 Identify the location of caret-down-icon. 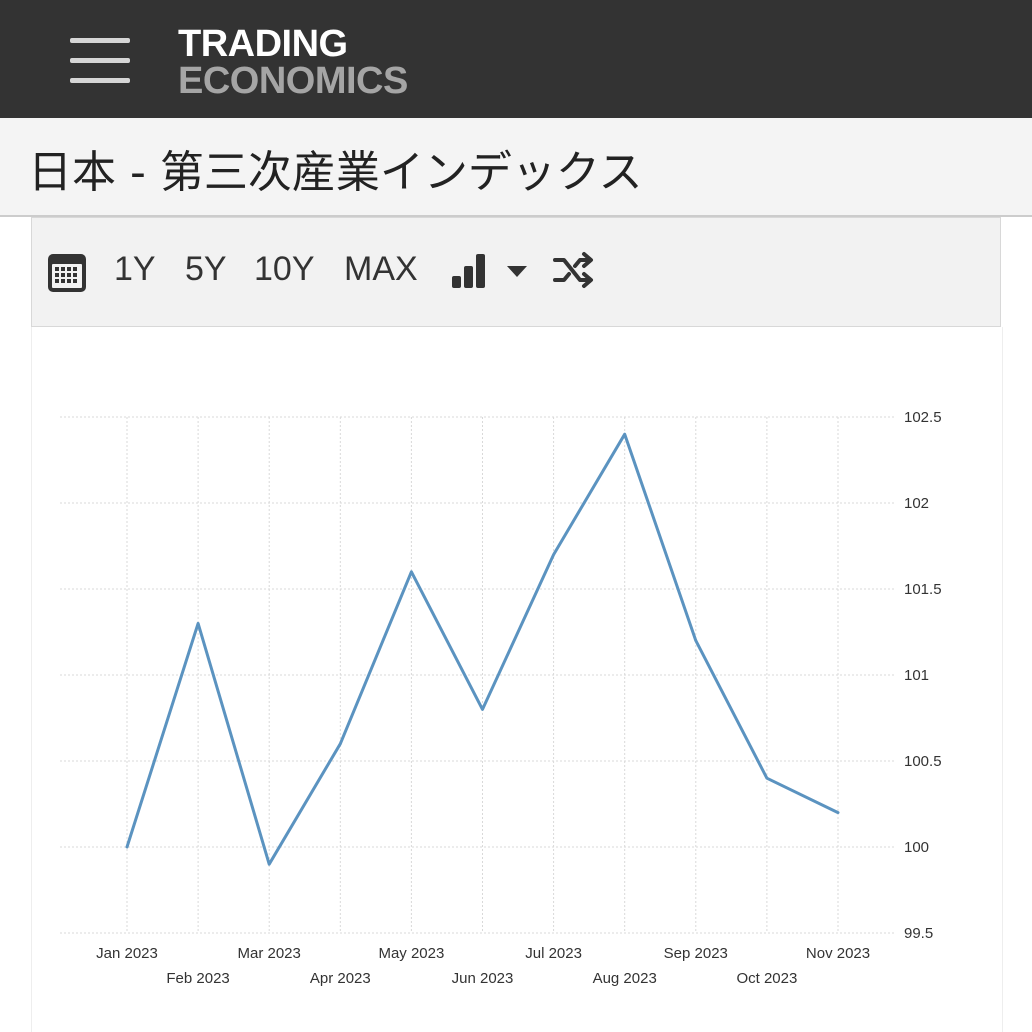
(517, 273).